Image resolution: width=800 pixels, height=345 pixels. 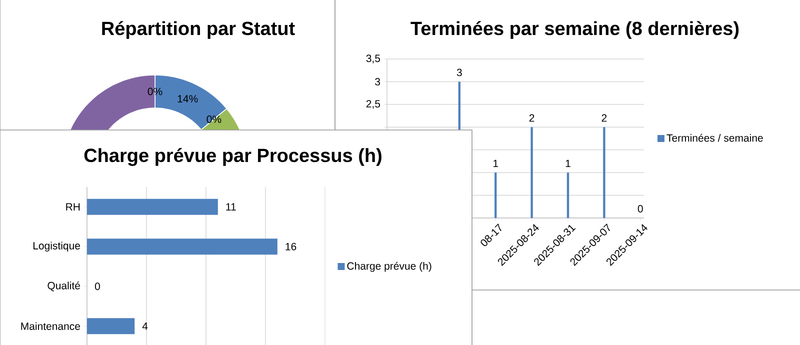 I want to click on legend-label: Terminées / semaine, so click(x=714, y=138).